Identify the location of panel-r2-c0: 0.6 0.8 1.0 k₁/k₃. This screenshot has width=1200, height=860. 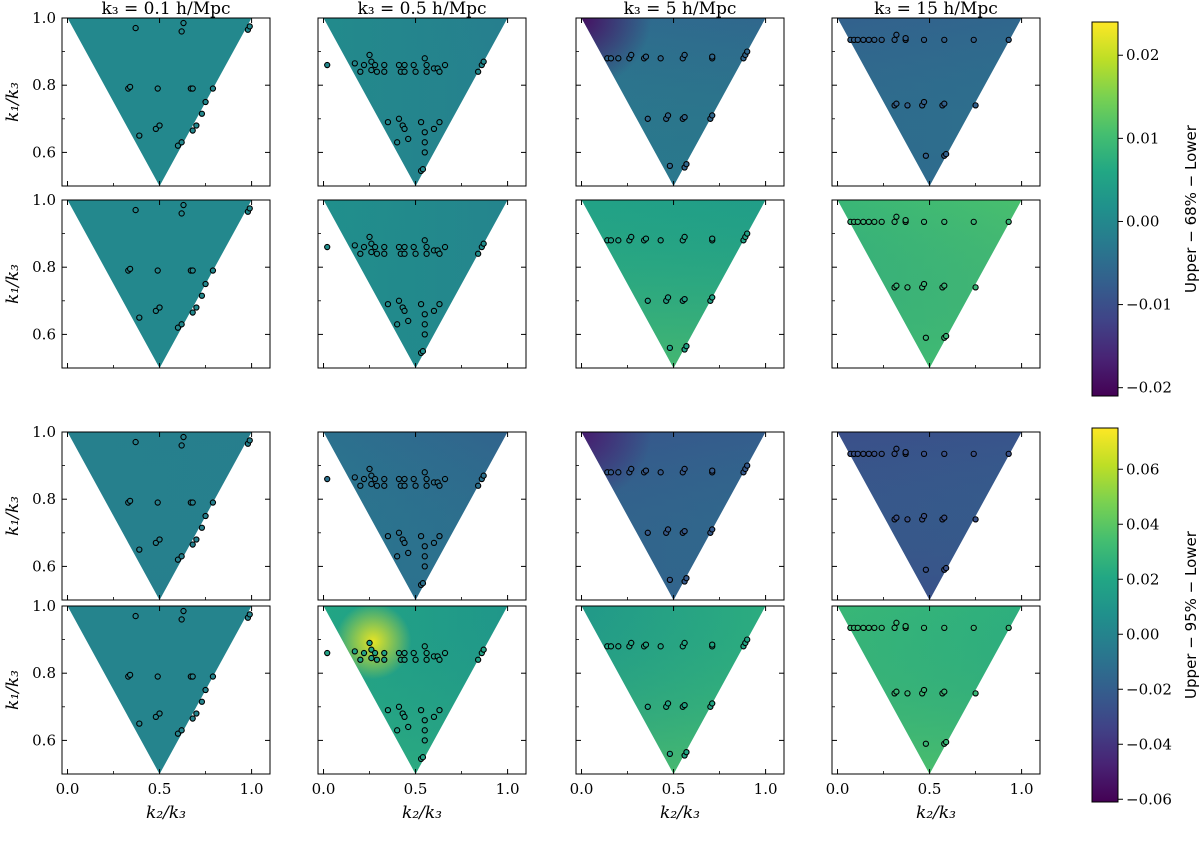
(137, 512).